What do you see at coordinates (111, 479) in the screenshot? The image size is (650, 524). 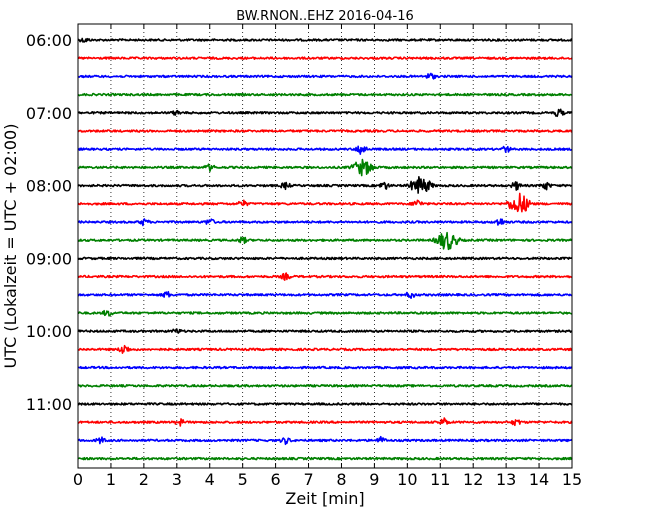 I see `x-tick-label: 1` at bounding box center [111, 479].